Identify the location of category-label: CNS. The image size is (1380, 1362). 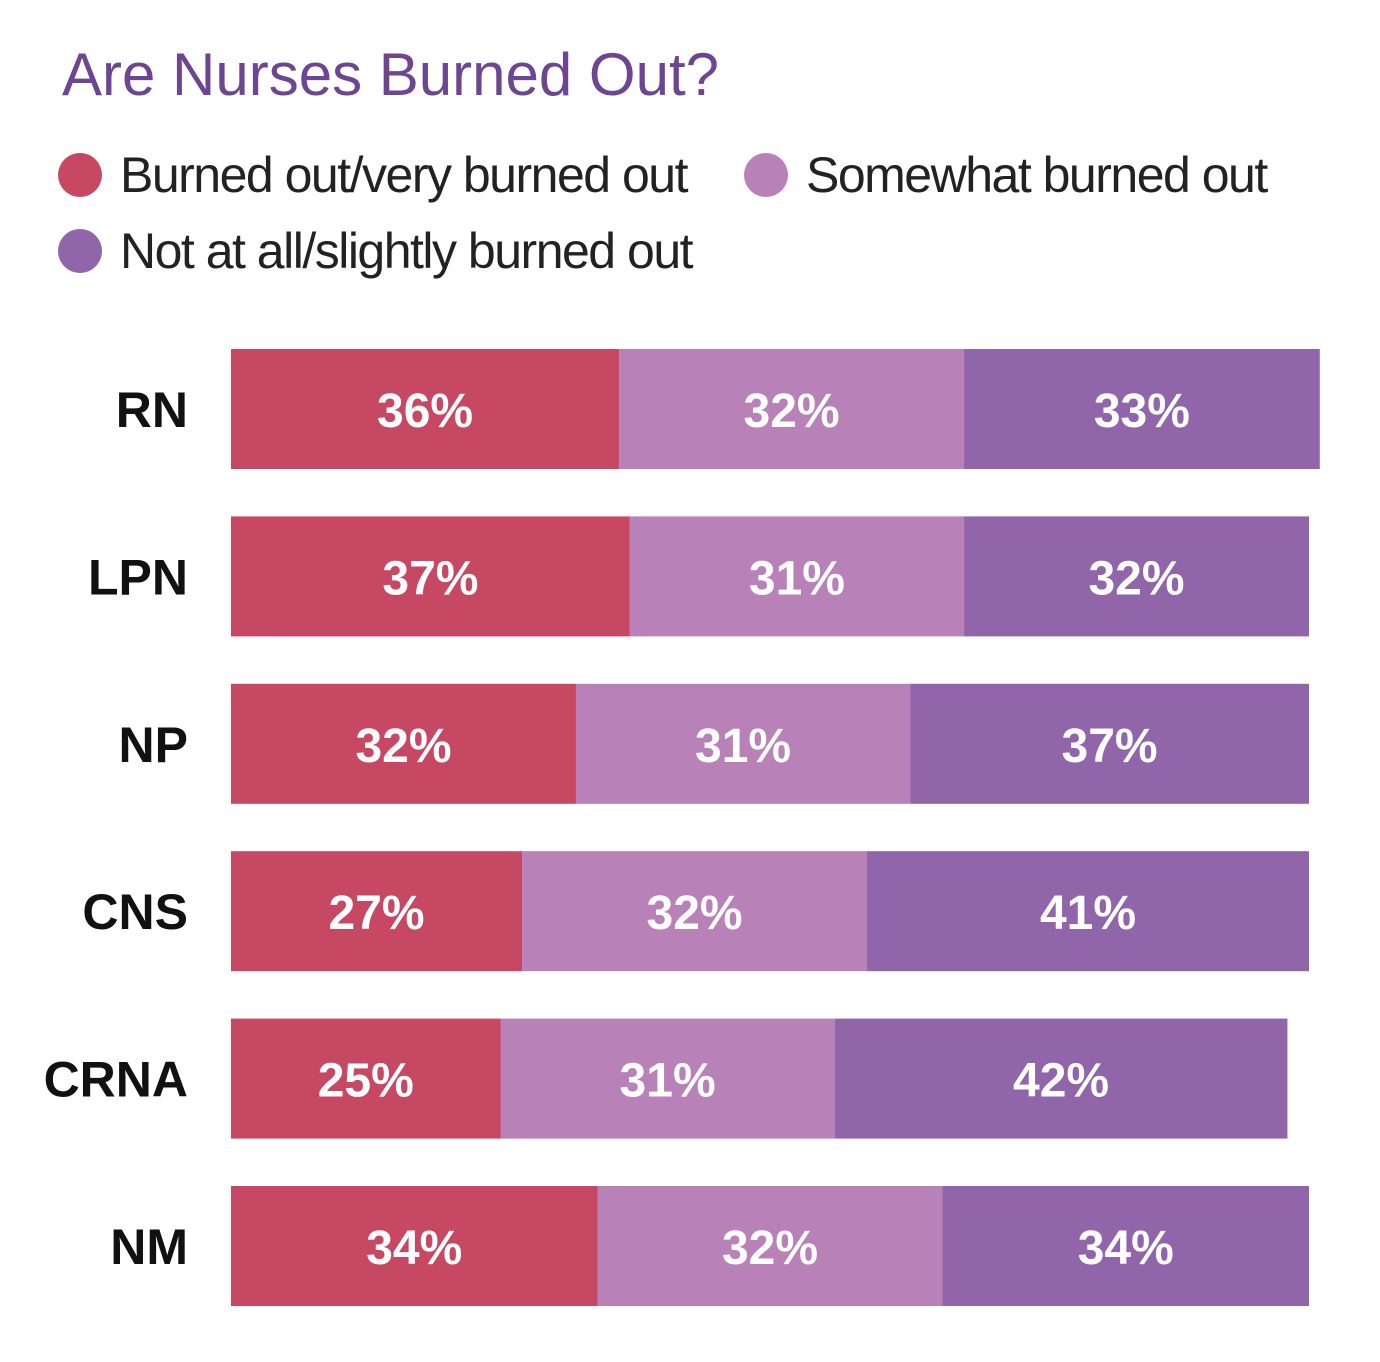
(135, 912).